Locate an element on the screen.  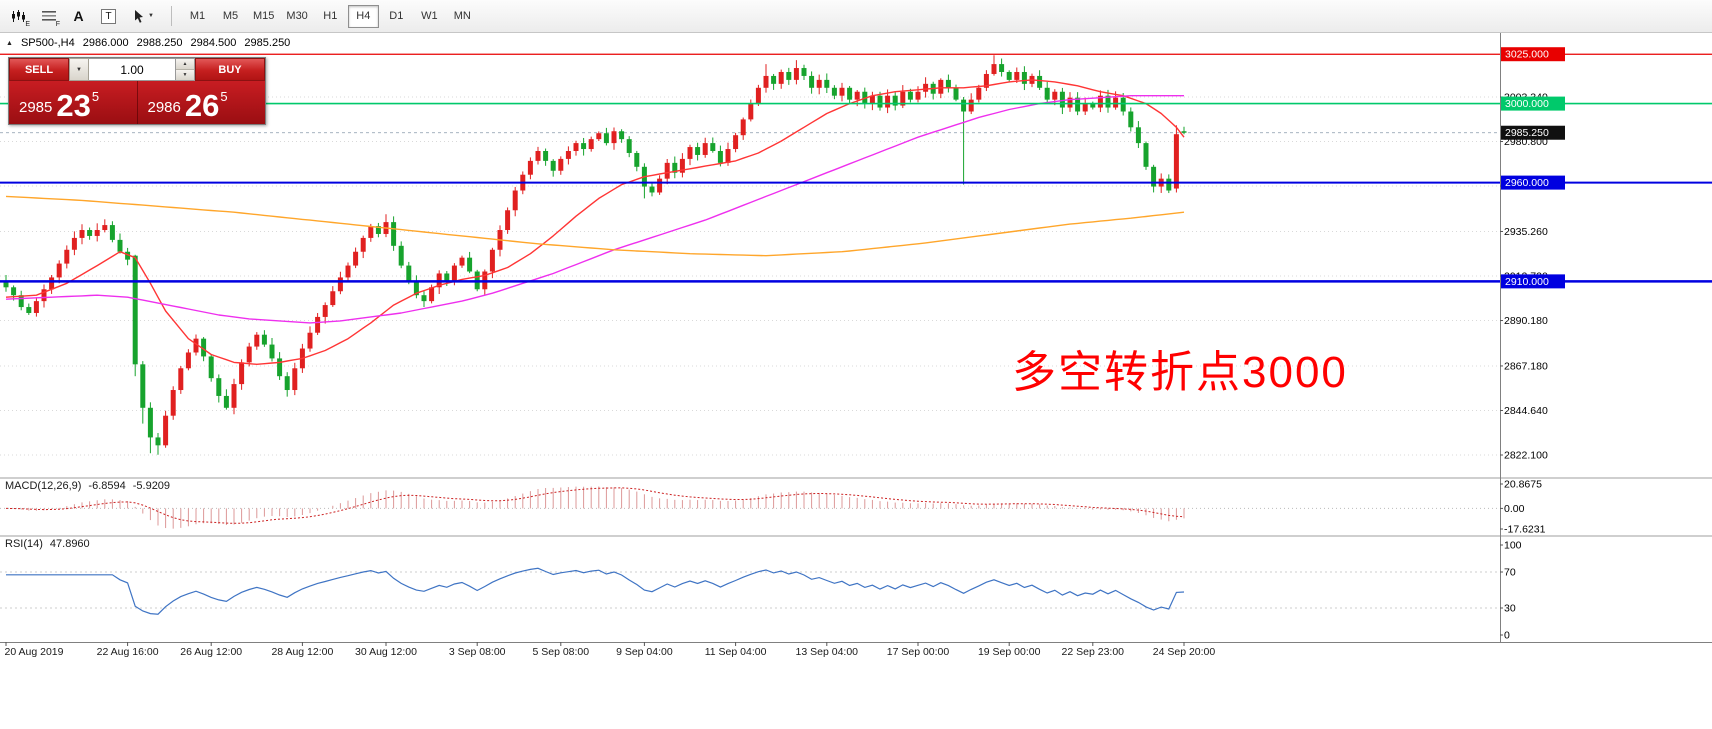
panel-separator-rsi is located at coordinates (856, 536).